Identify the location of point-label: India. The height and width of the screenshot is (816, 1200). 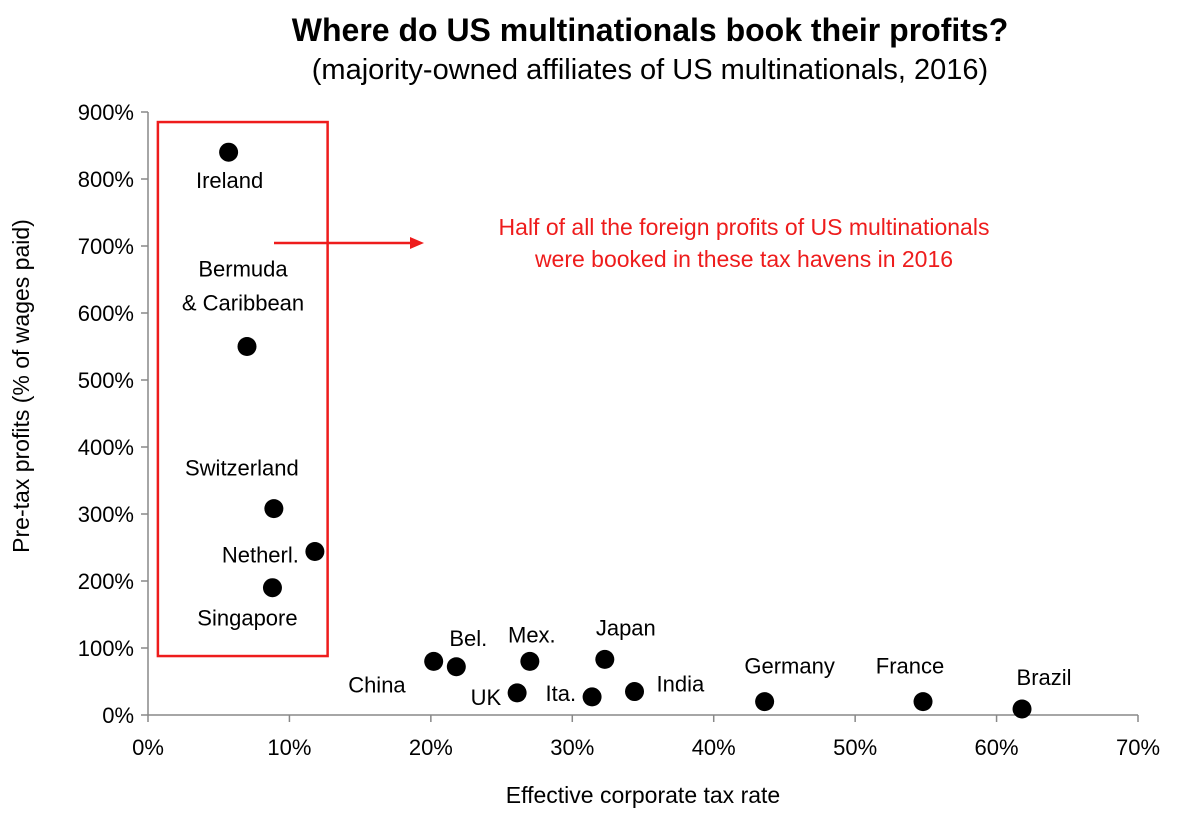
(681, 684).